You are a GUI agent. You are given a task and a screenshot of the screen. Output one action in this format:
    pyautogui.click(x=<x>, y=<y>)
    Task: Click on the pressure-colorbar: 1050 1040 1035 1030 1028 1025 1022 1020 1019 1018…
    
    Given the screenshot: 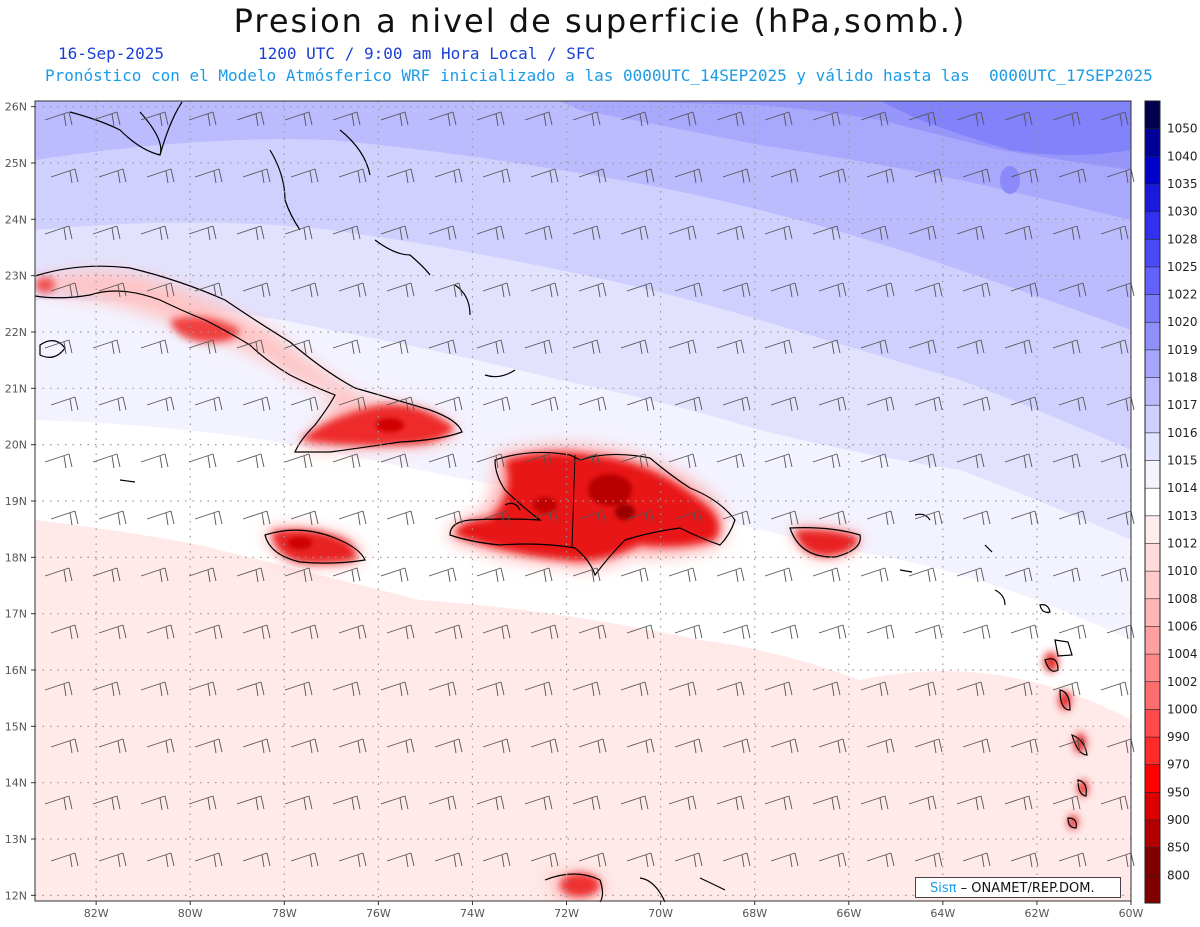 What is the action you would take?
    pyautogui.click(x=1171, y=502)
    